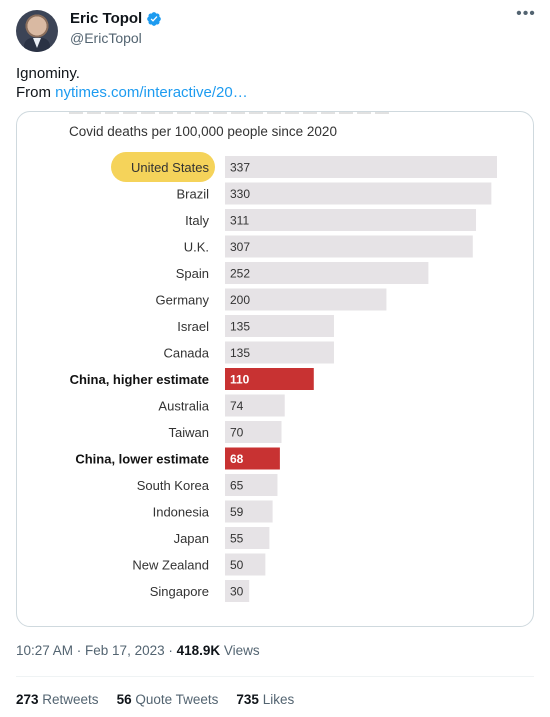 This screenshot has height=717, width=550. Describe the element at coordinates (351, 220) in the screenshot. I see `bar-italy` at that location.